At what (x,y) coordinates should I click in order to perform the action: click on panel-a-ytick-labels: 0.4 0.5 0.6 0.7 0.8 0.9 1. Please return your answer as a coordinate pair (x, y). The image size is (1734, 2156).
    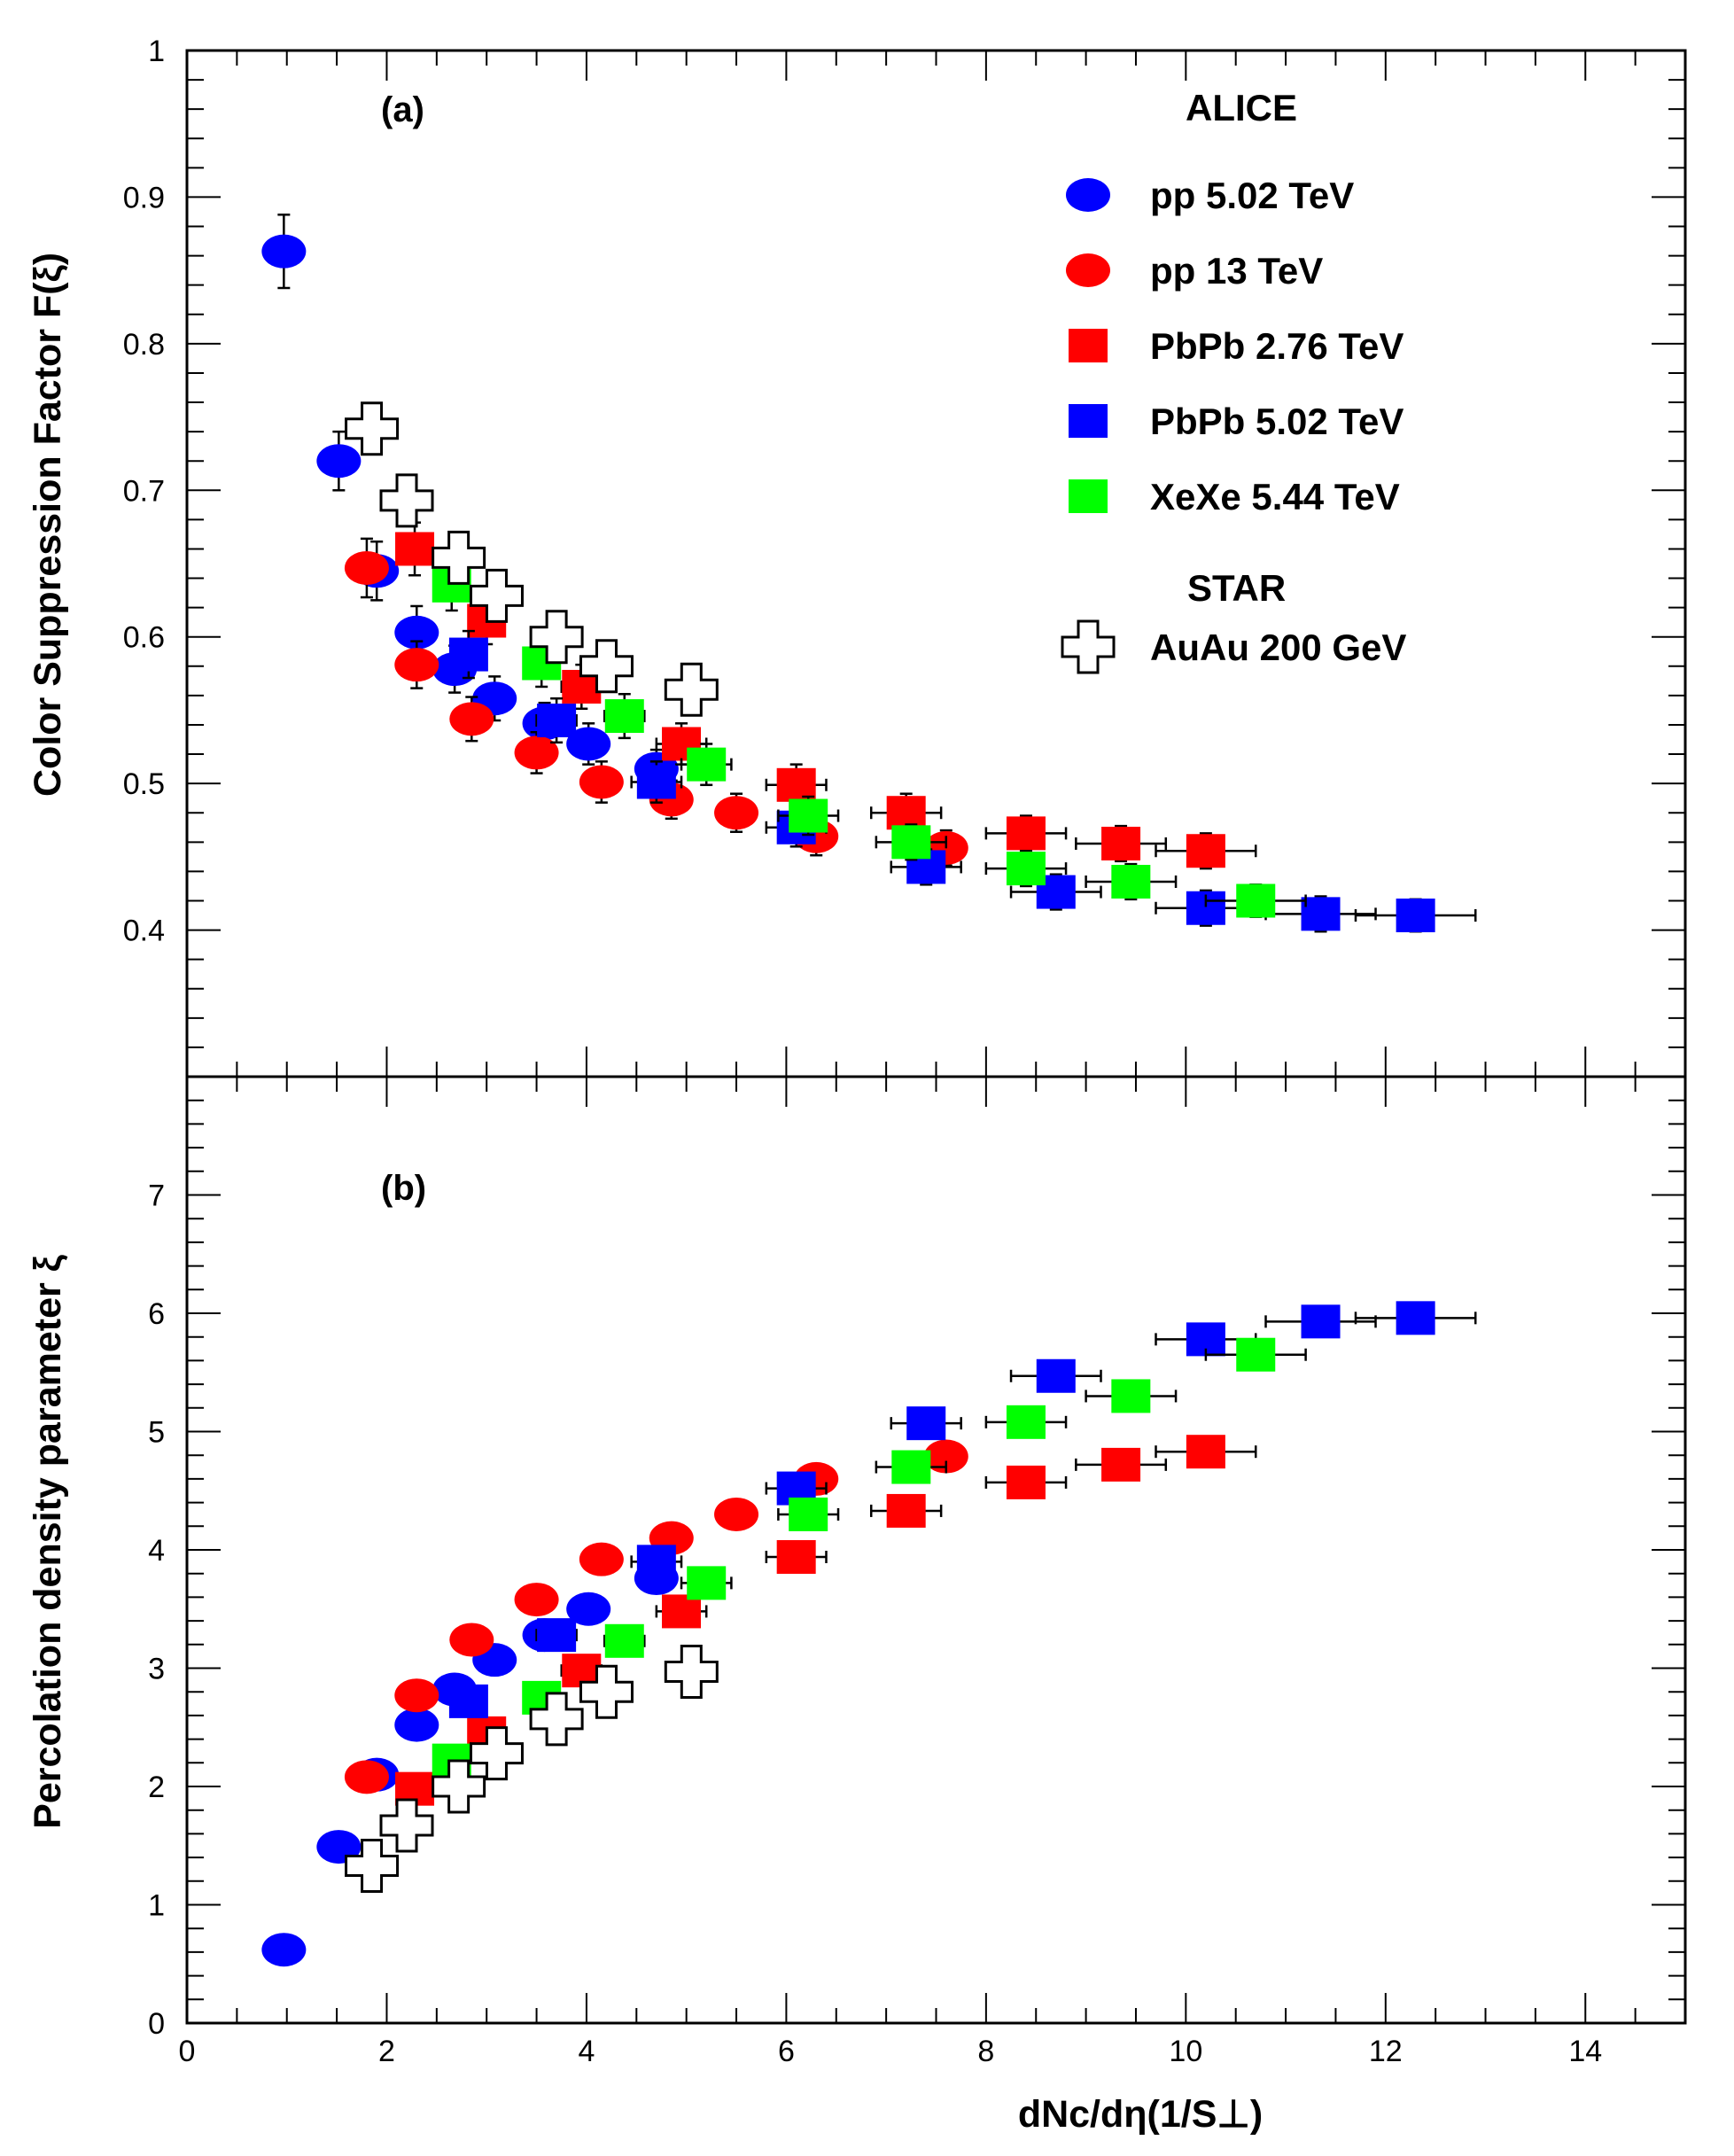
    Looking at the image, I should click on (144, 491).